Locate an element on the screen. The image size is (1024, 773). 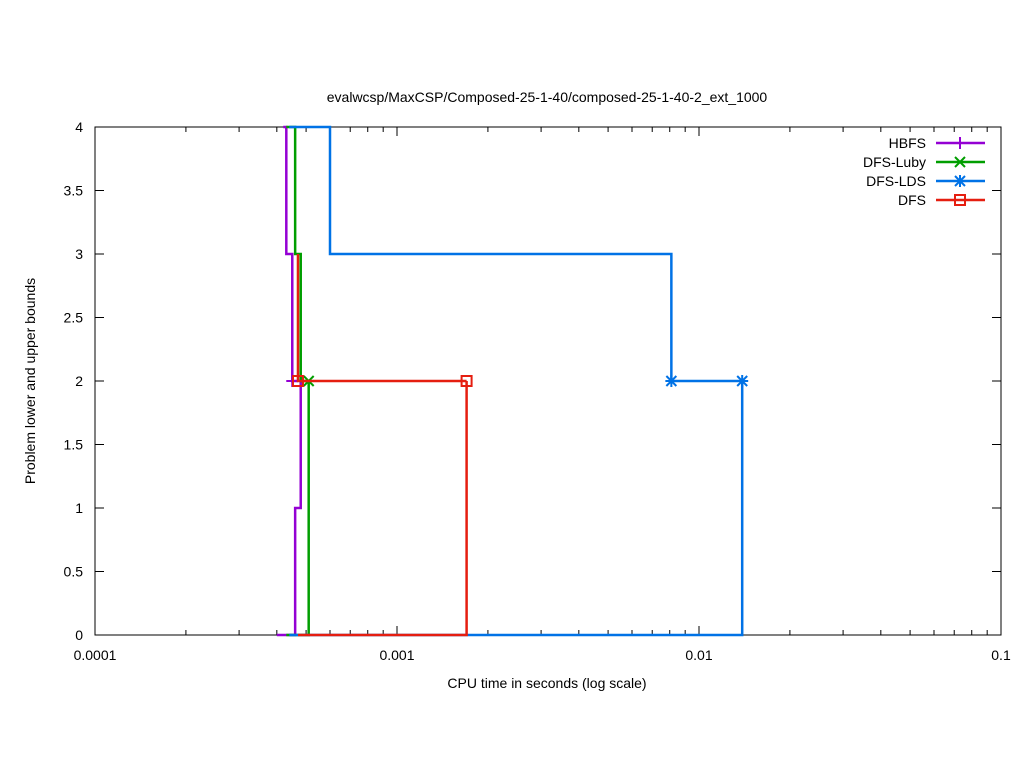
y-axis-title: Problem lower and upper bounds is located at coordinates (30, 381).